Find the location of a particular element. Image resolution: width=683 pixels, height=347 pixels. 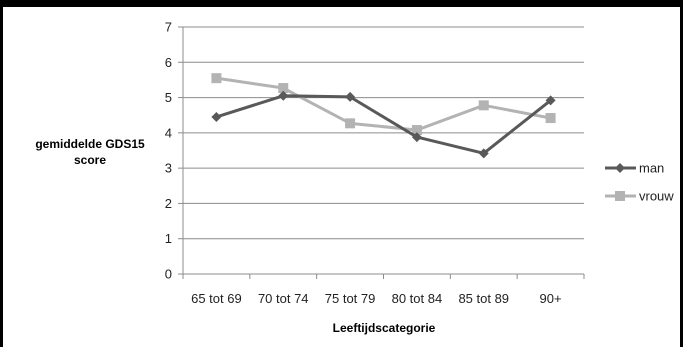

y-tick-label-6: 6 is located at coordinates (168, 62).